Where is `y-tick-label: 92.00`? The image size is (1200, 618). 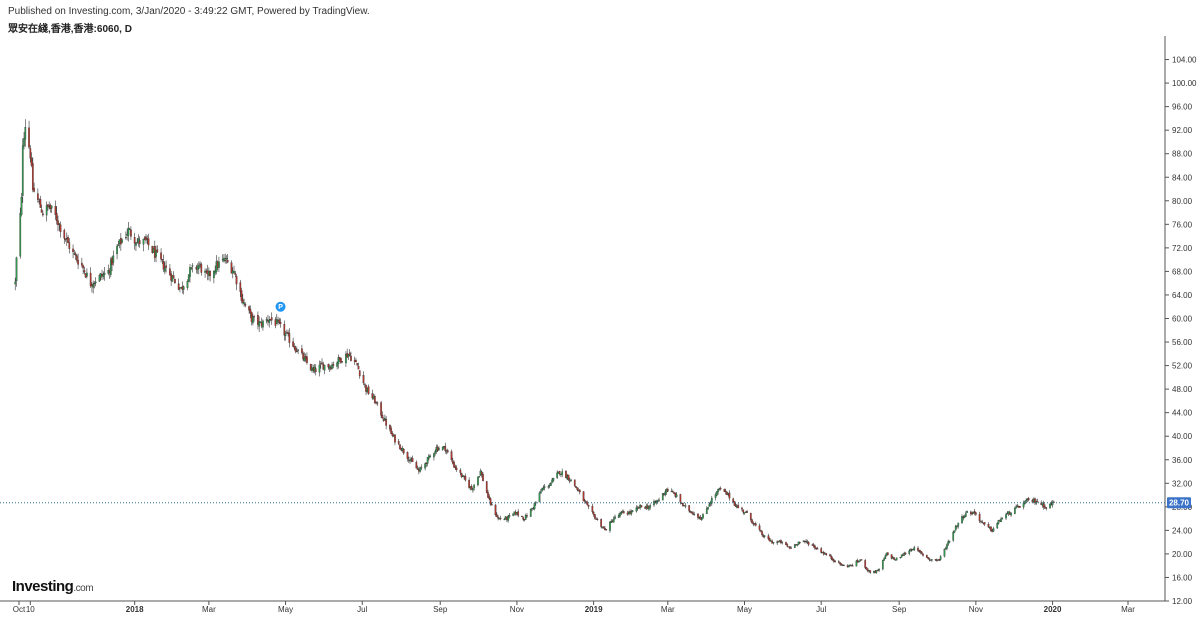
y-tick-label: 92.00 is located at coordinates (1182, 130).